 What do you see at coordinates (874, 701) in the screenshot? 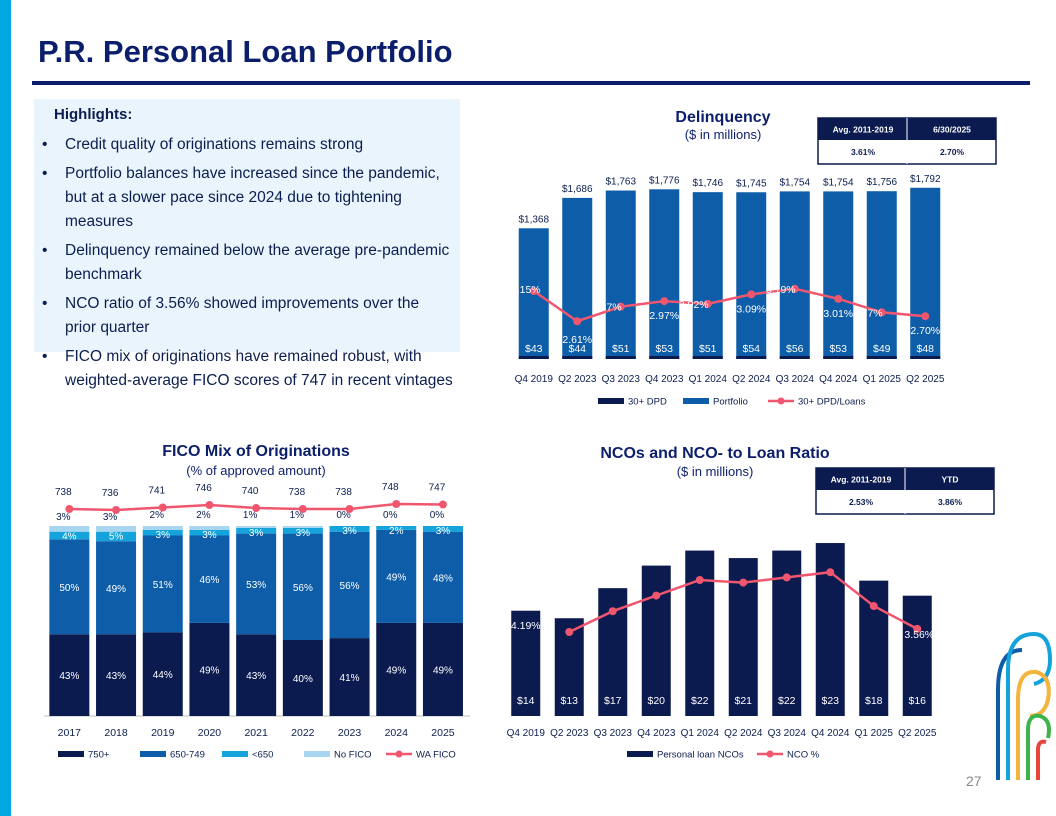
I see `nco-value-label: $18` at bounding box center [874, 701].